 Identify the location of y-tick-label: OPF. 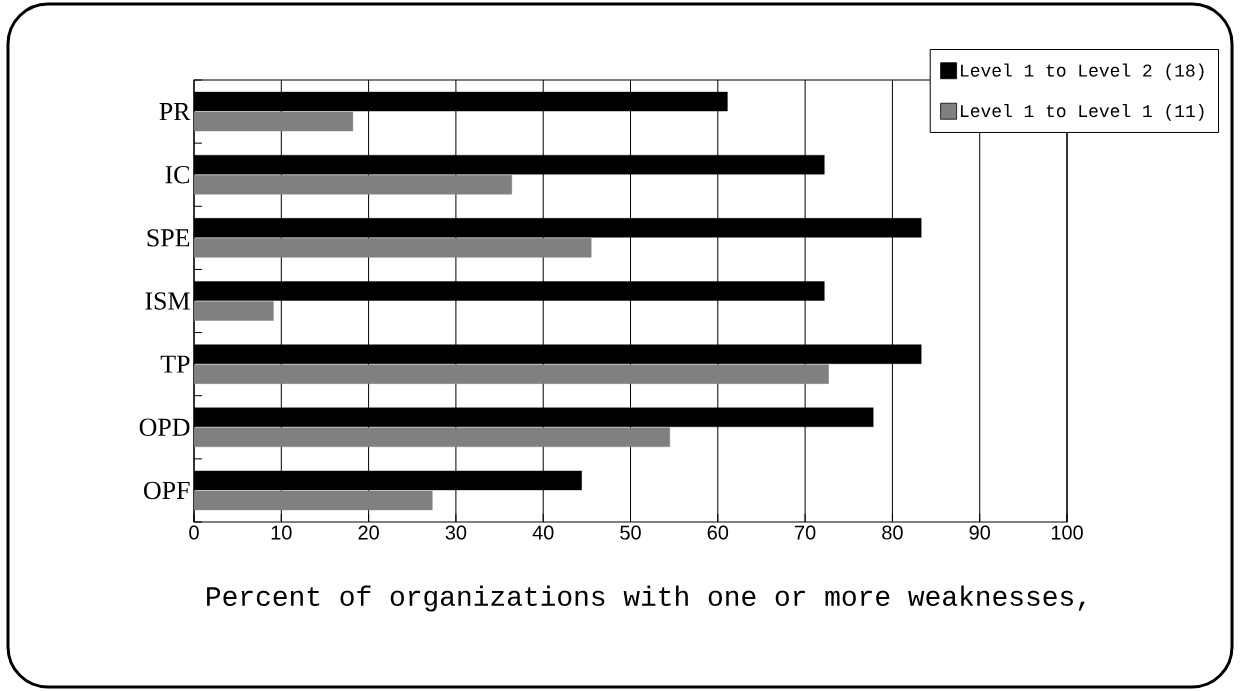
(167, 490).